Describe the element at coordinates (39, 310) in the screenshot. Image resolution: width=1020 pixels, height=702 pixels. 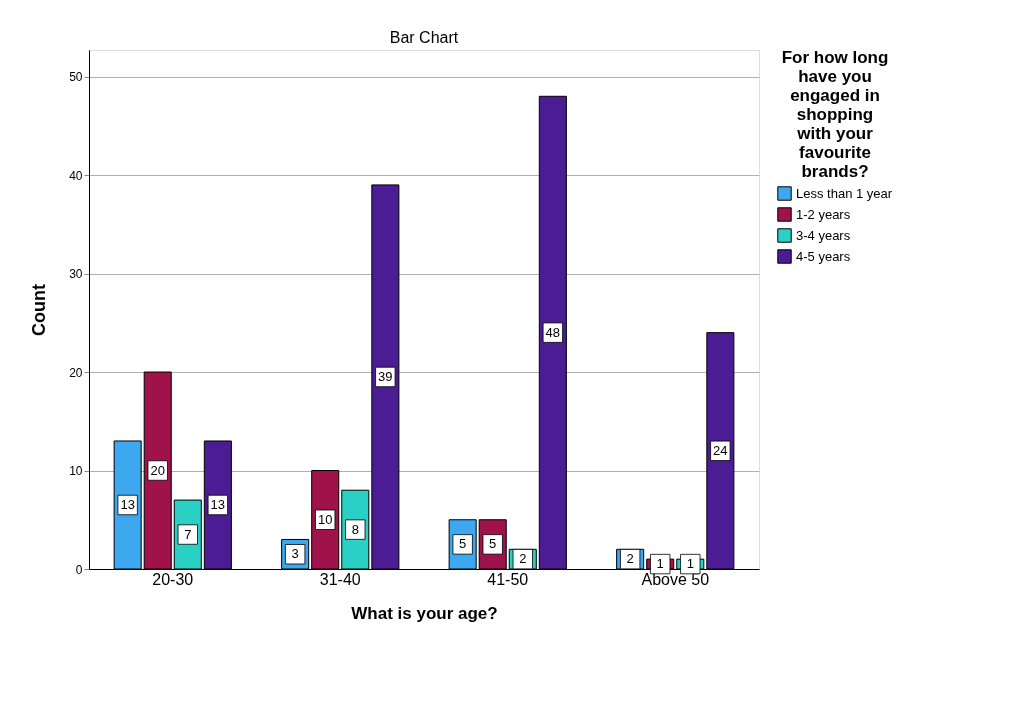
I see `y-axis-title: Count` at that location.